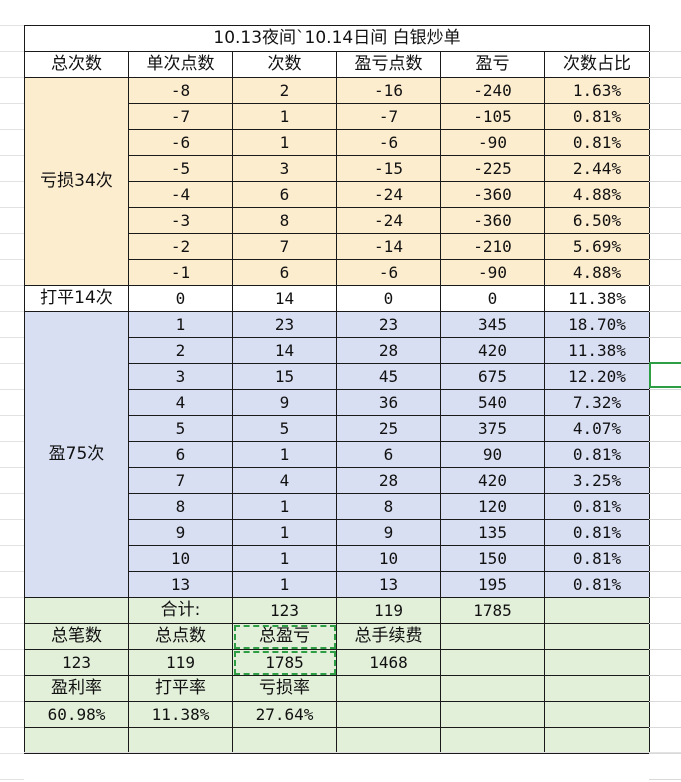  I want to click on pnl-points-cell: 36, so click(388, 402).